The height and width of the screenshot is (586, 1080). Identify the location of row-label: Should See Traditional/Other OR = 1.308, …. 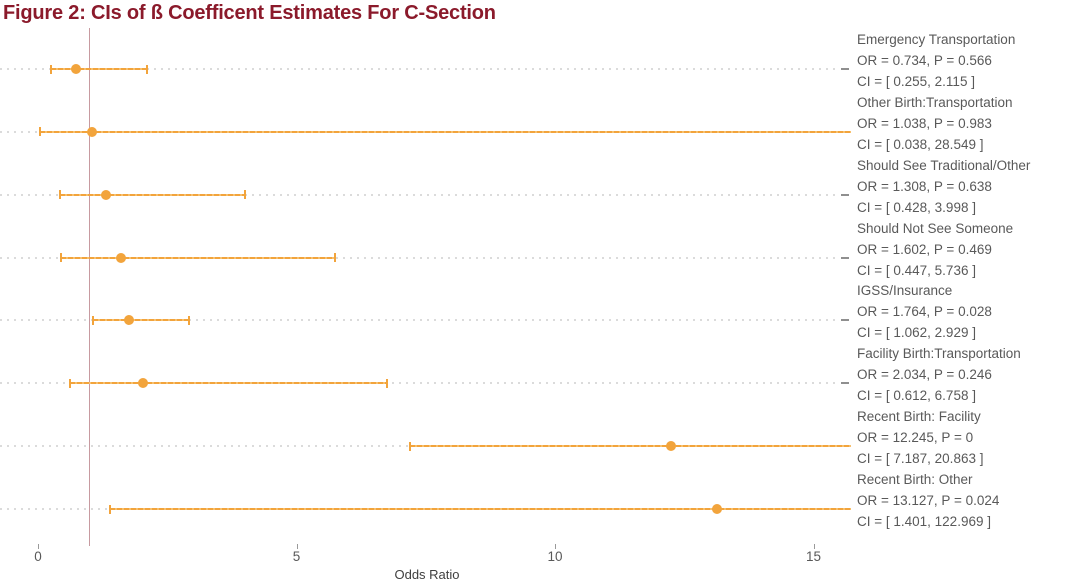
(943, 186).